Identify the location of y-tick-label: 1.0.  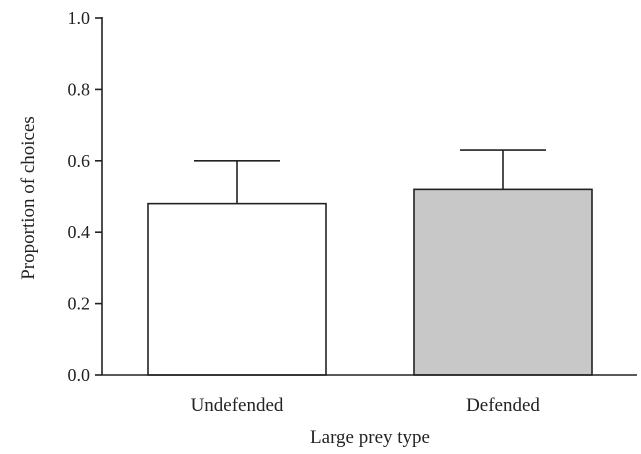
(79, 18).